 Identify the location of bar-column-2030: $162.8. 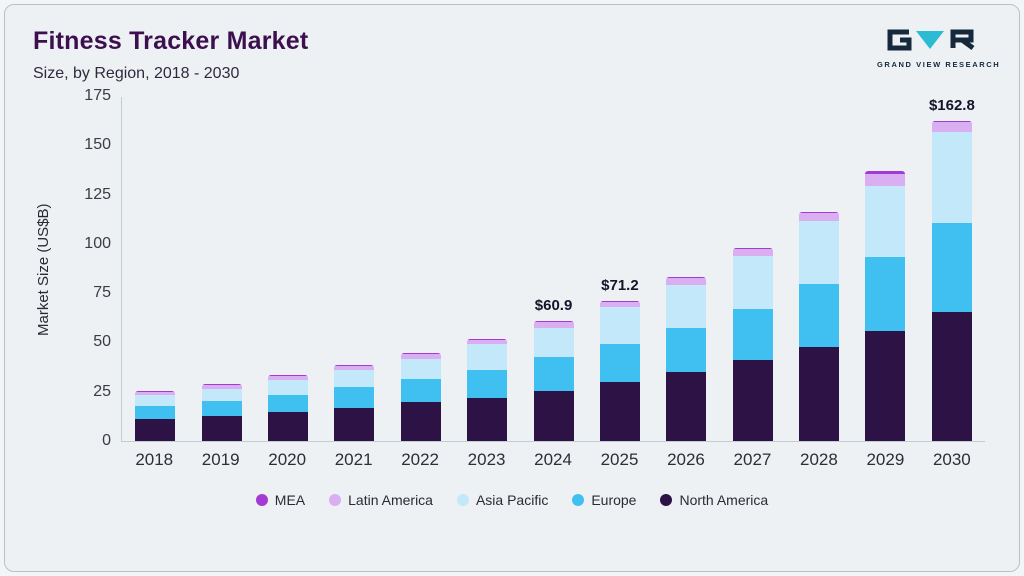
(952, 269).